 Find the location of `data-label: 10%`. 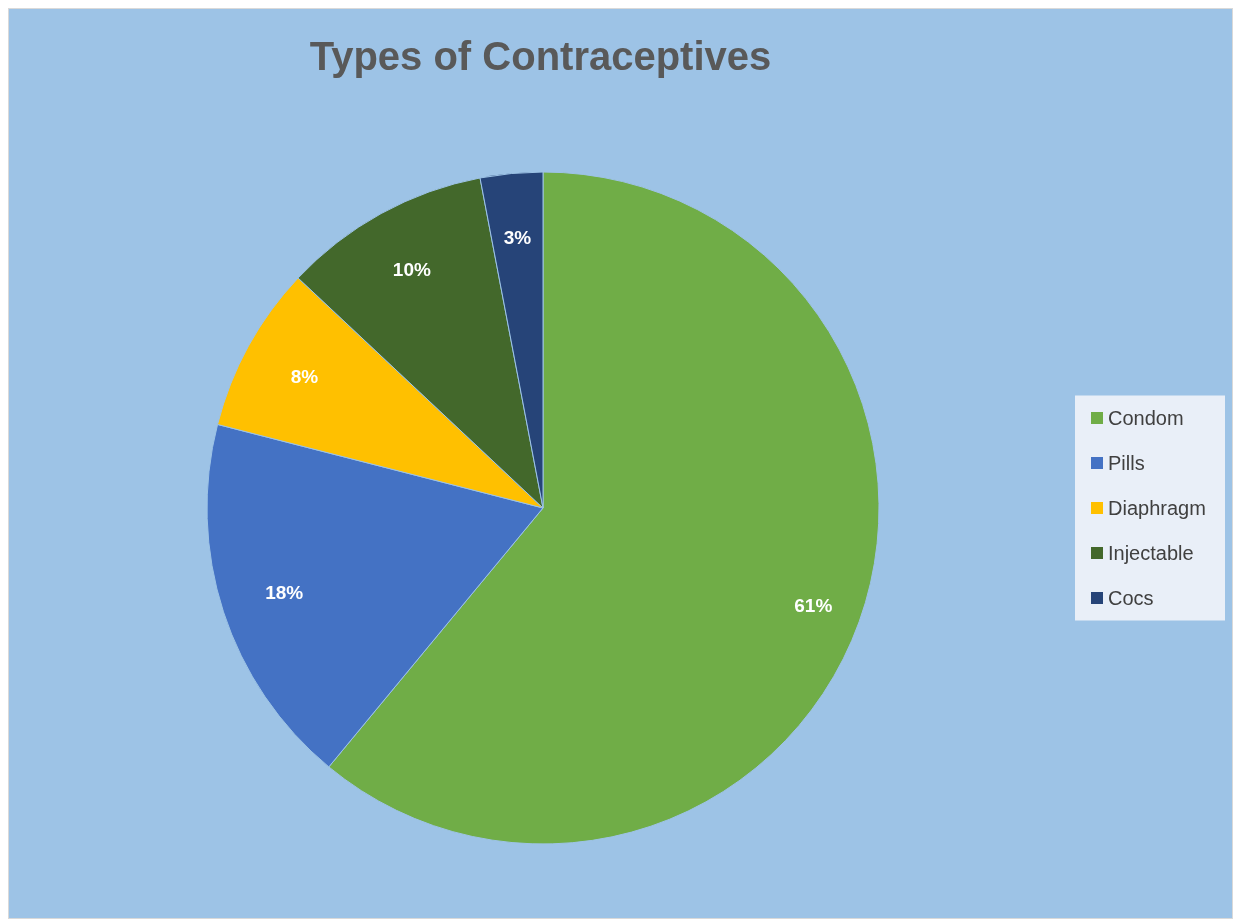

data-label: 10% is located at coordinates (411, 269).